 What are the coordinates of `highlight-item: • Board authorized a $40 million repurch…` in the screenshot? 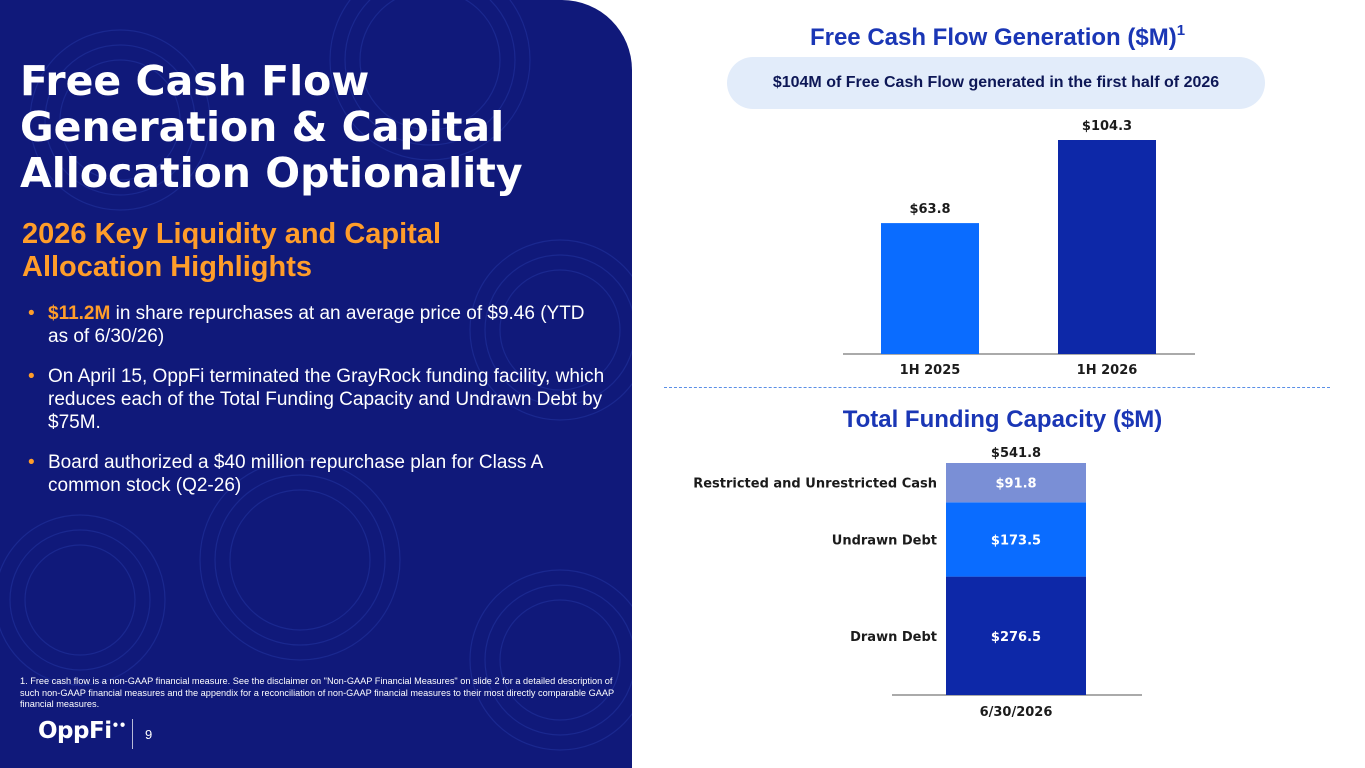 It's located at (318, 474).